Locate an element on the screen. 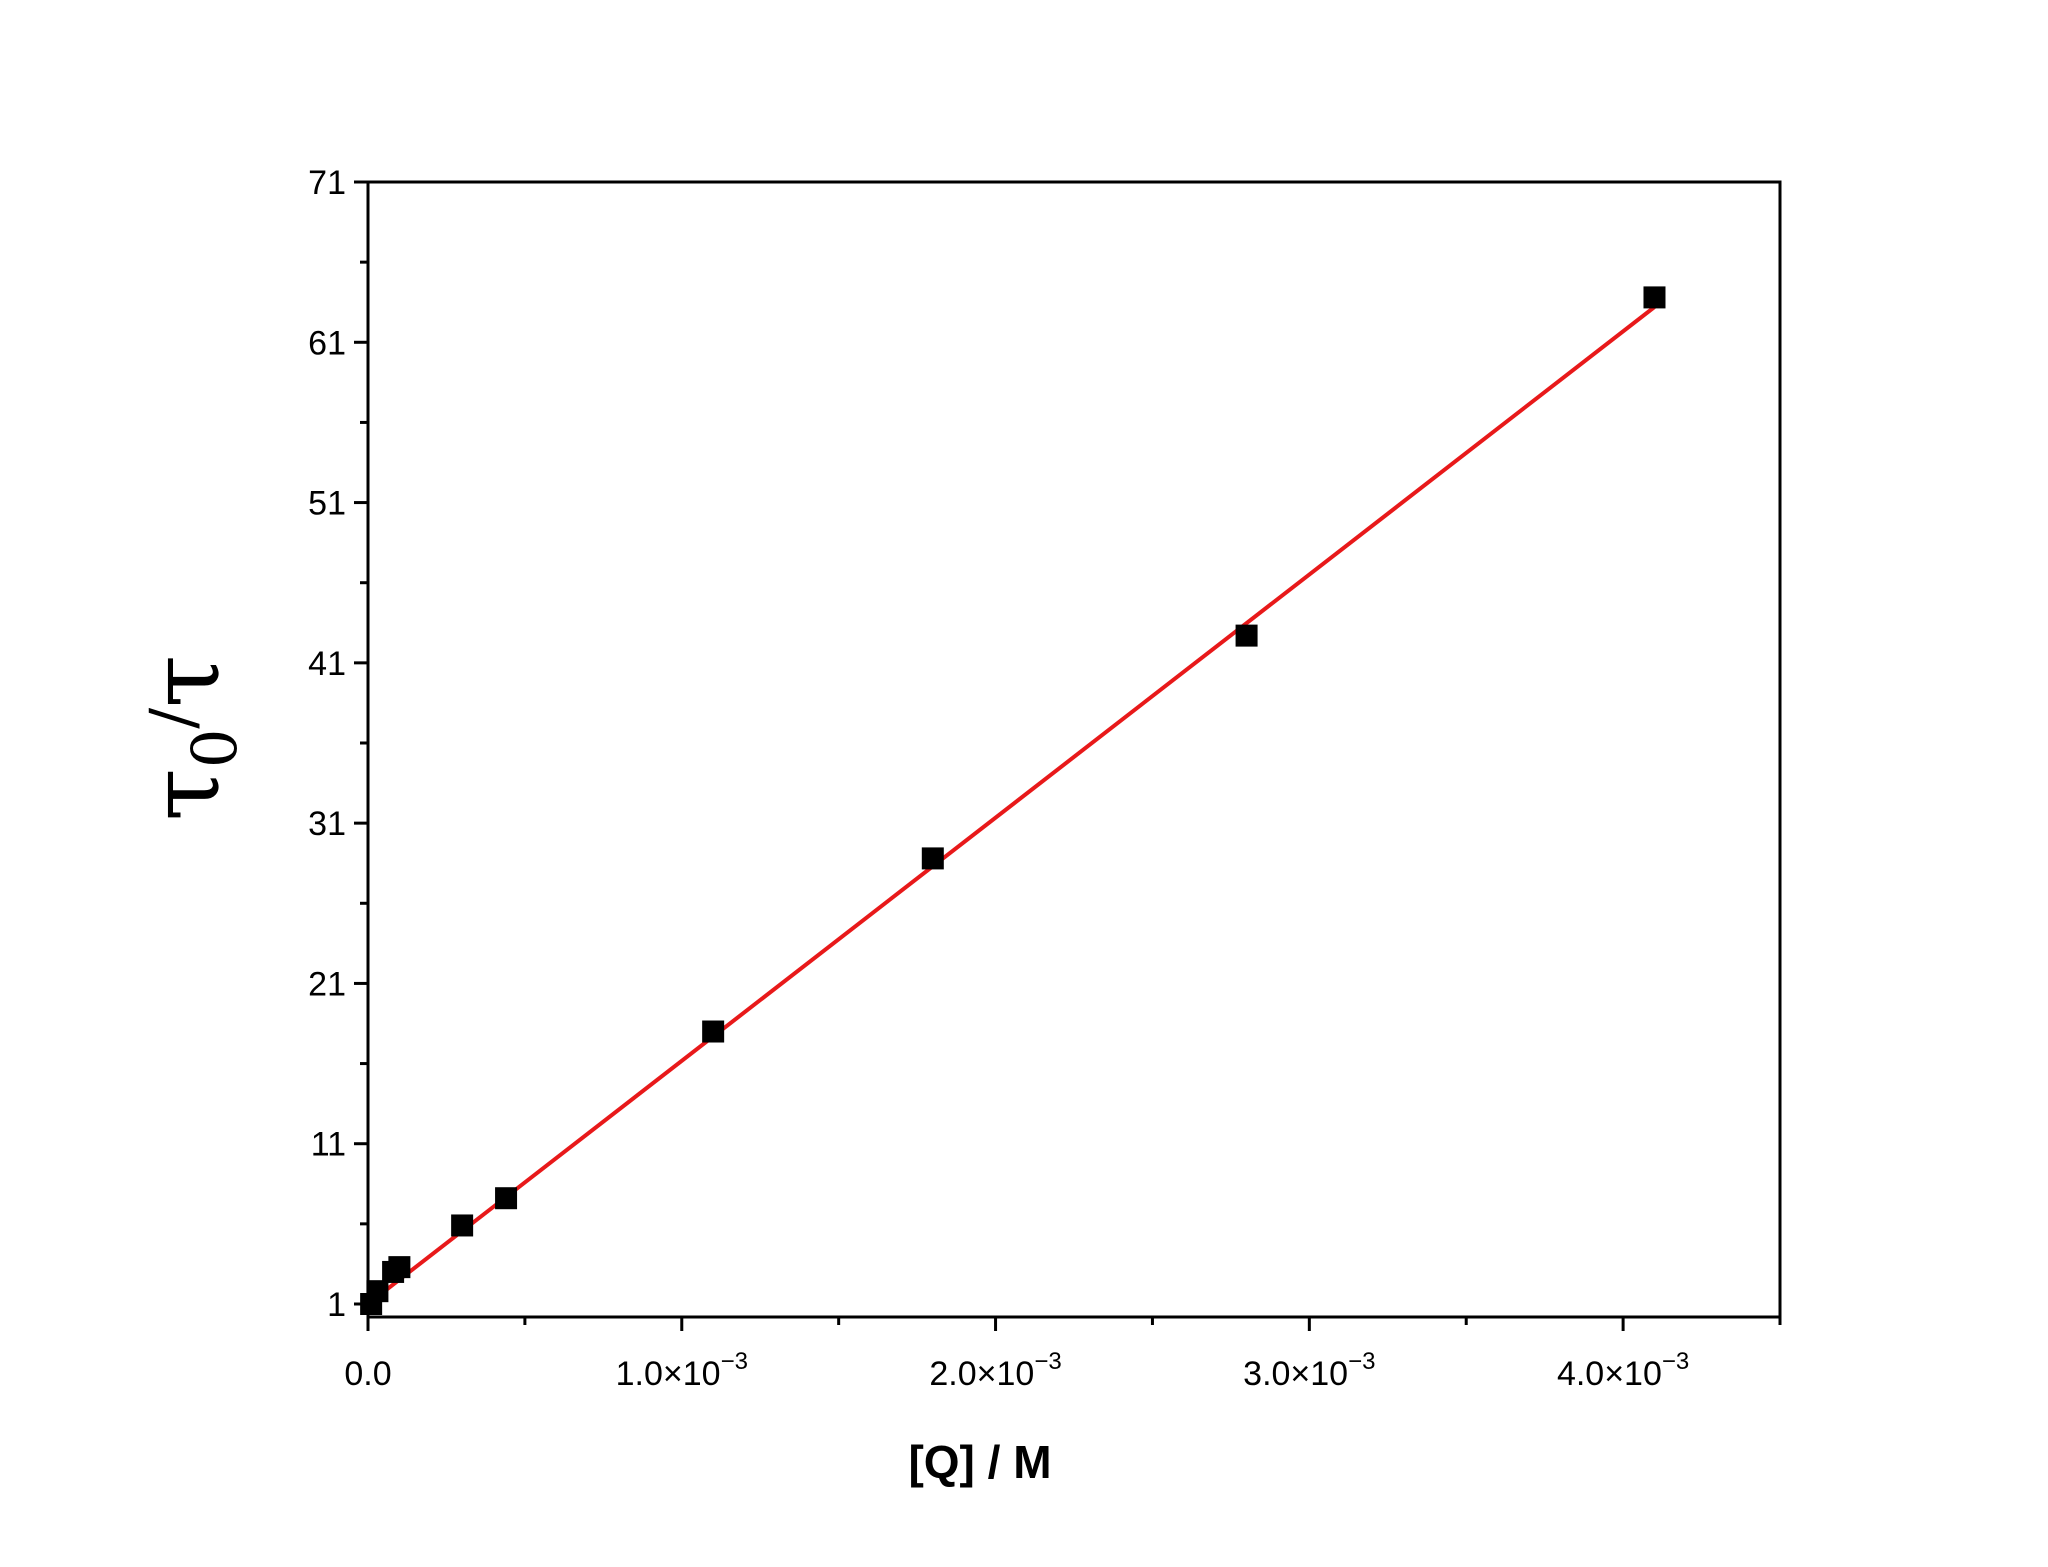 This screenshot has height=1567, width=2048. y-axis-title-subscript: 0 is located at coordinates (214, 748).